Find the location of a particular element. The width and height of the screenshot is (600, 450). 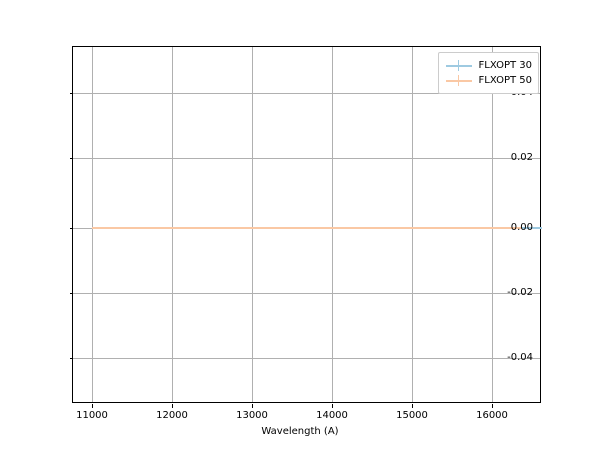

x-tick-label-14000: 14000 is located at coordinates (332, 415).